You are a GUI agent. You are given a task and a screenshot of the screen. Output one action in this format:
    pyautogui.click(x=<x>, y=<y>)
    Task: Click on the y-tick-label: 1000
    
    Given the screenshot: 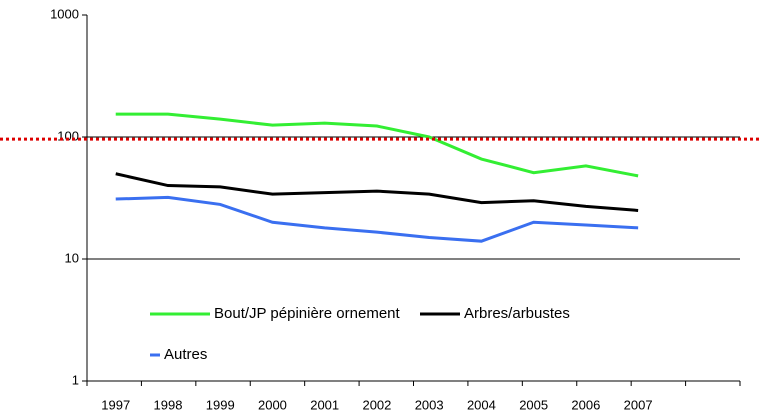 What is the action you would take?
    pyautogui.click(x=64, y=13)
    